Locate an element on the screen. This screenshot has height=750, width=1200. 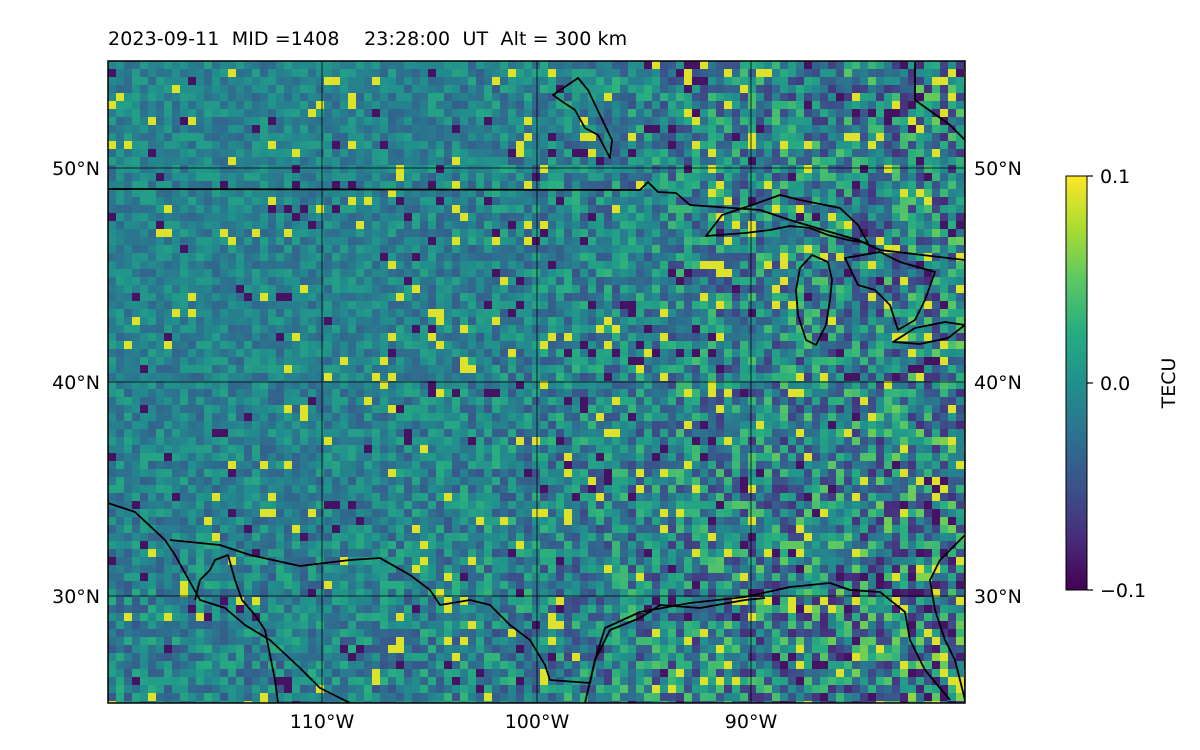
us-mexico-gulf-coast is located at coordinates (560, 620).